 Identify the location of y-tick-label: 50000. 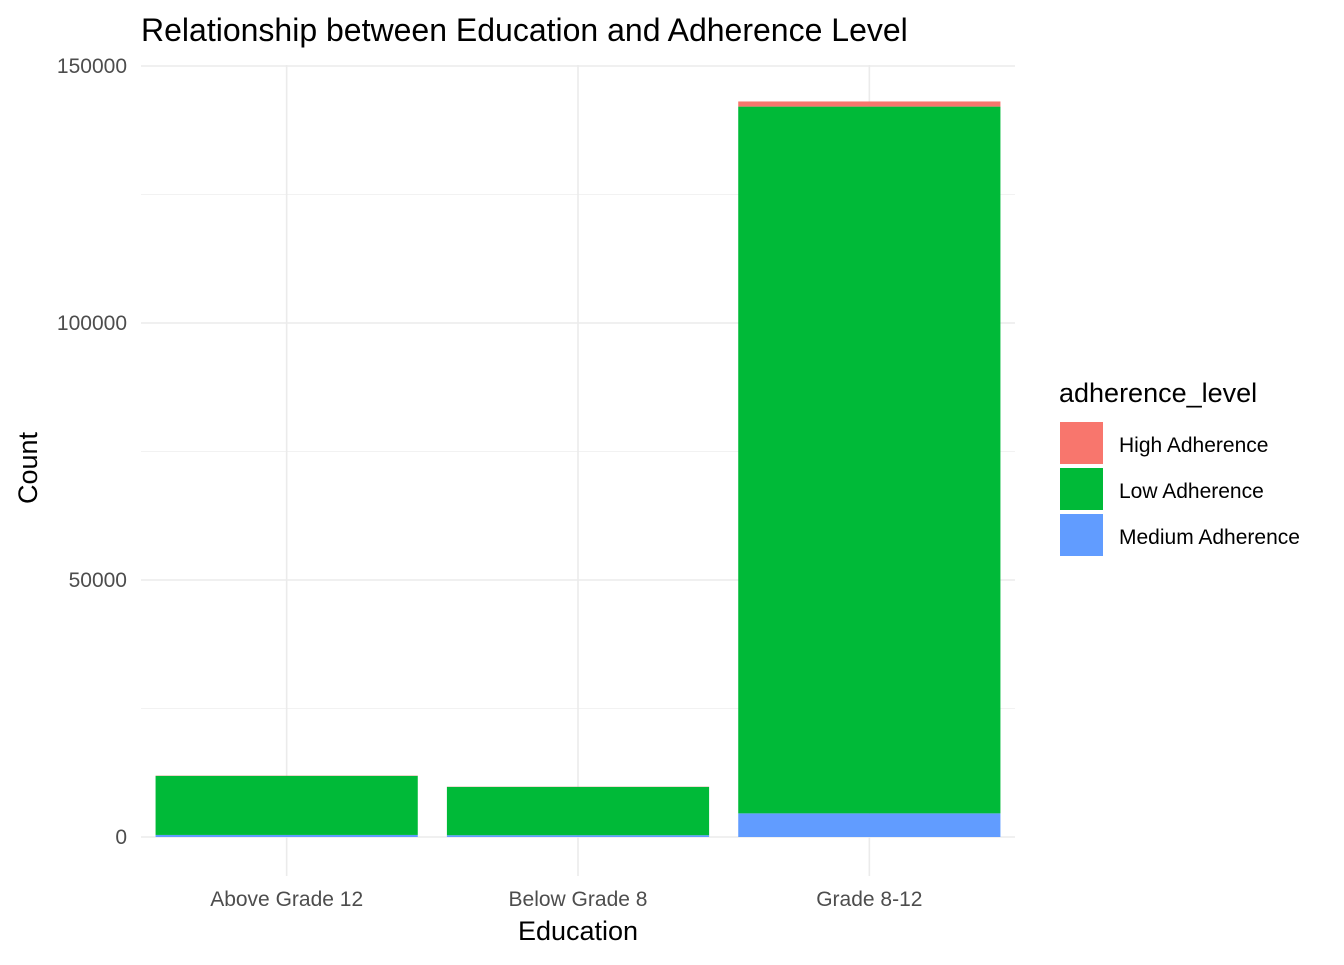
(98, 580).